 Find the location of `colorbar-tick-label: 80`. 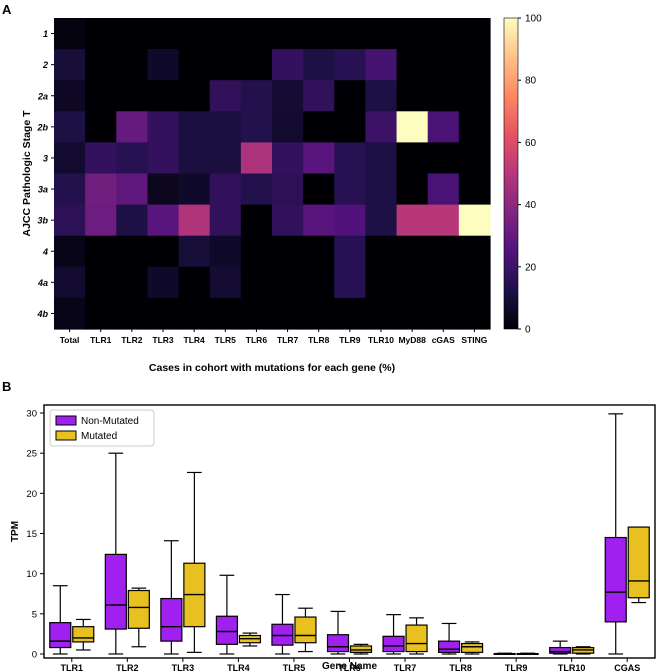

colorbar-tick-label: 80 is located at coordinates (531, 81).